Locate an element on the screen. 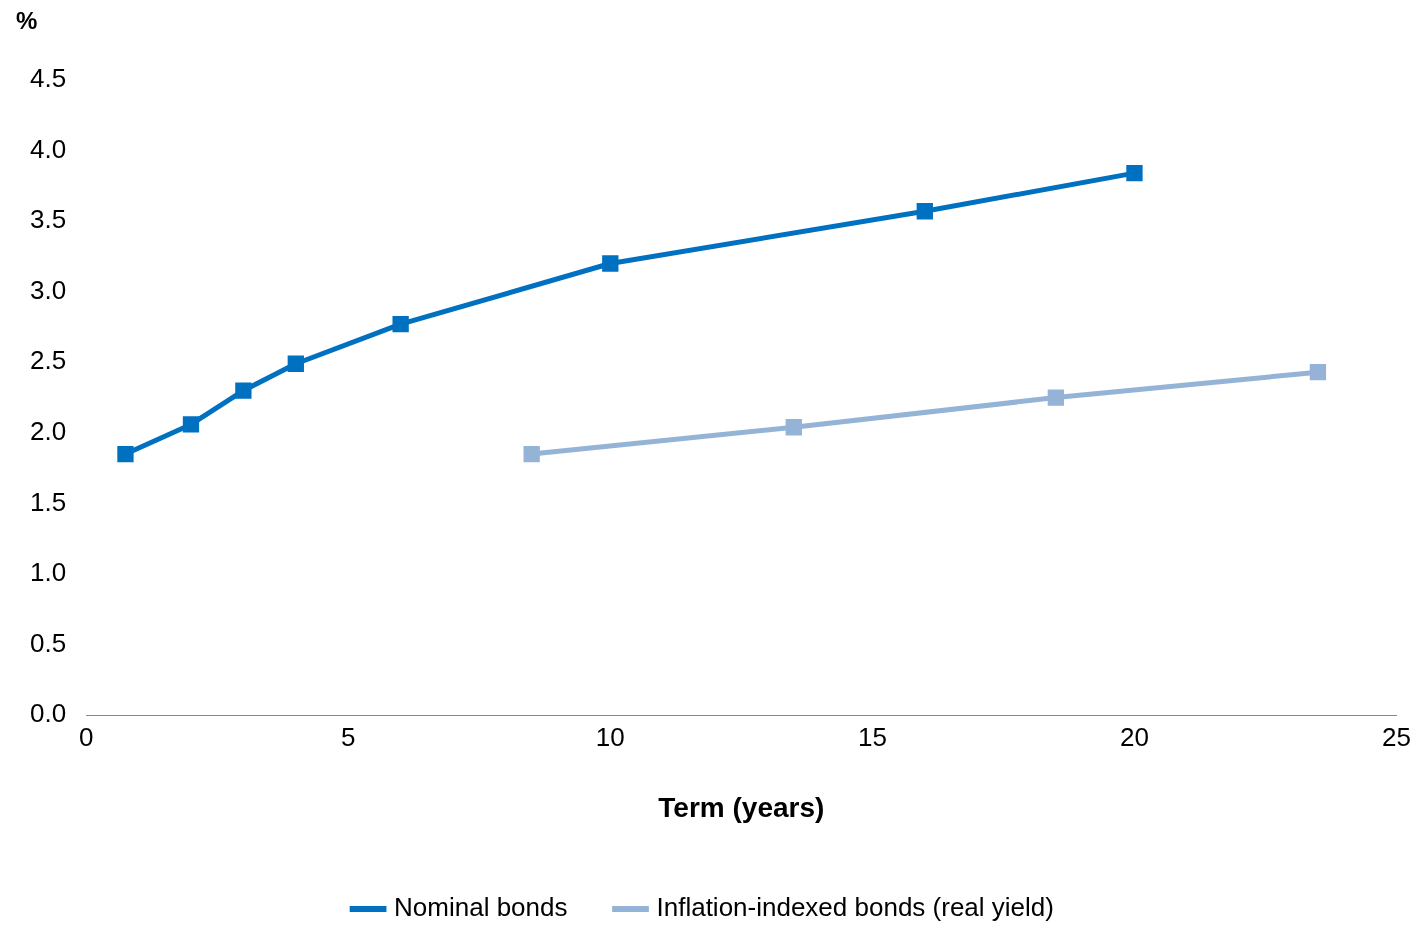  y-tick-label: 0.5 is located at coordinates (48, 642).